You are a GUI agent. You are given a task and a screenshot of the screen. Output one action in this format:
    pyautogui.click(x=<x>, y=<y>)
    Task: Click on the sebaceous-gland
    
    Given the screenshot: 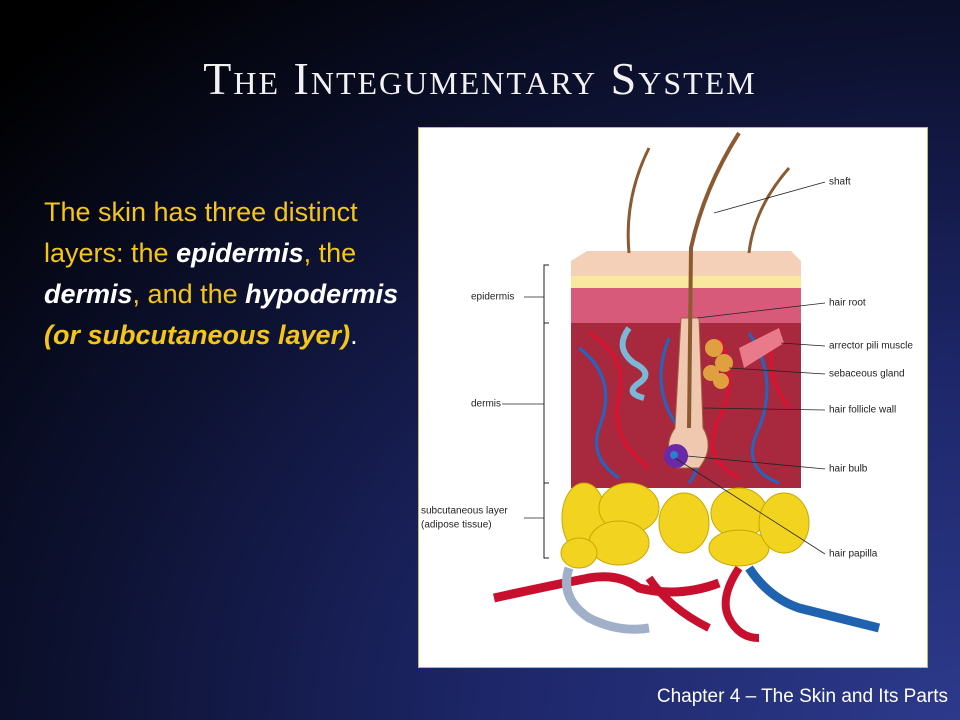 What is the action you would take?
    pyautogui.click(x=718, y=364)
    